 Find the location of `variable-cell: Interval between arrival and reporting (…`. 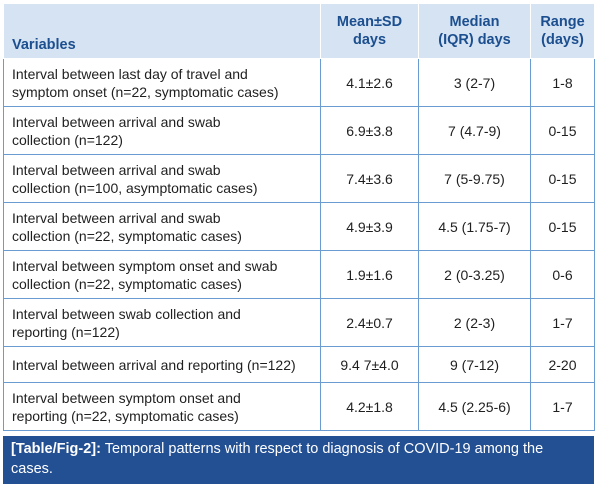

variable-cell: Interval between arrival and reporting (… is located at coordinates (162, 364).